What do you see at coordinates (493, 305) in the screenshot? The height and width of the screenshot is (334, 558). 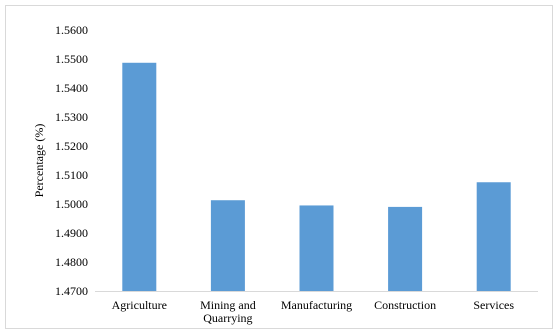 I see `x-category-label: Services` at bounding box center [493, 305].